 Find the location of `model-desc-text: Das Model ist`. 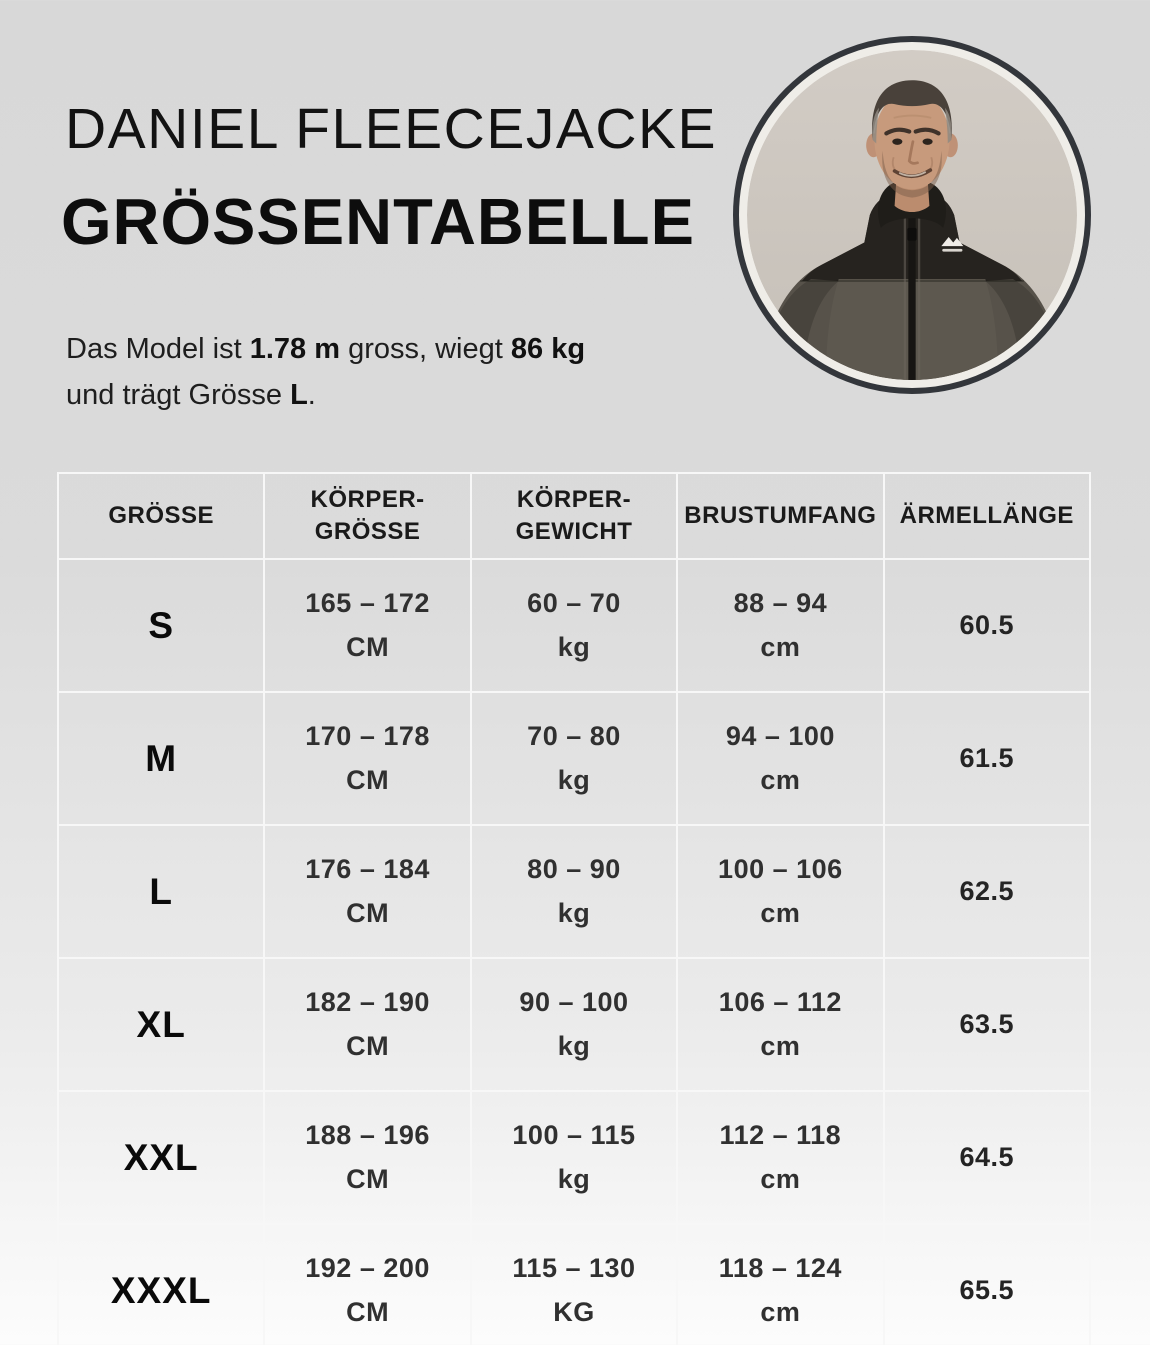

model-desc-text: Das Model ist is located at coordinates (158, 349).